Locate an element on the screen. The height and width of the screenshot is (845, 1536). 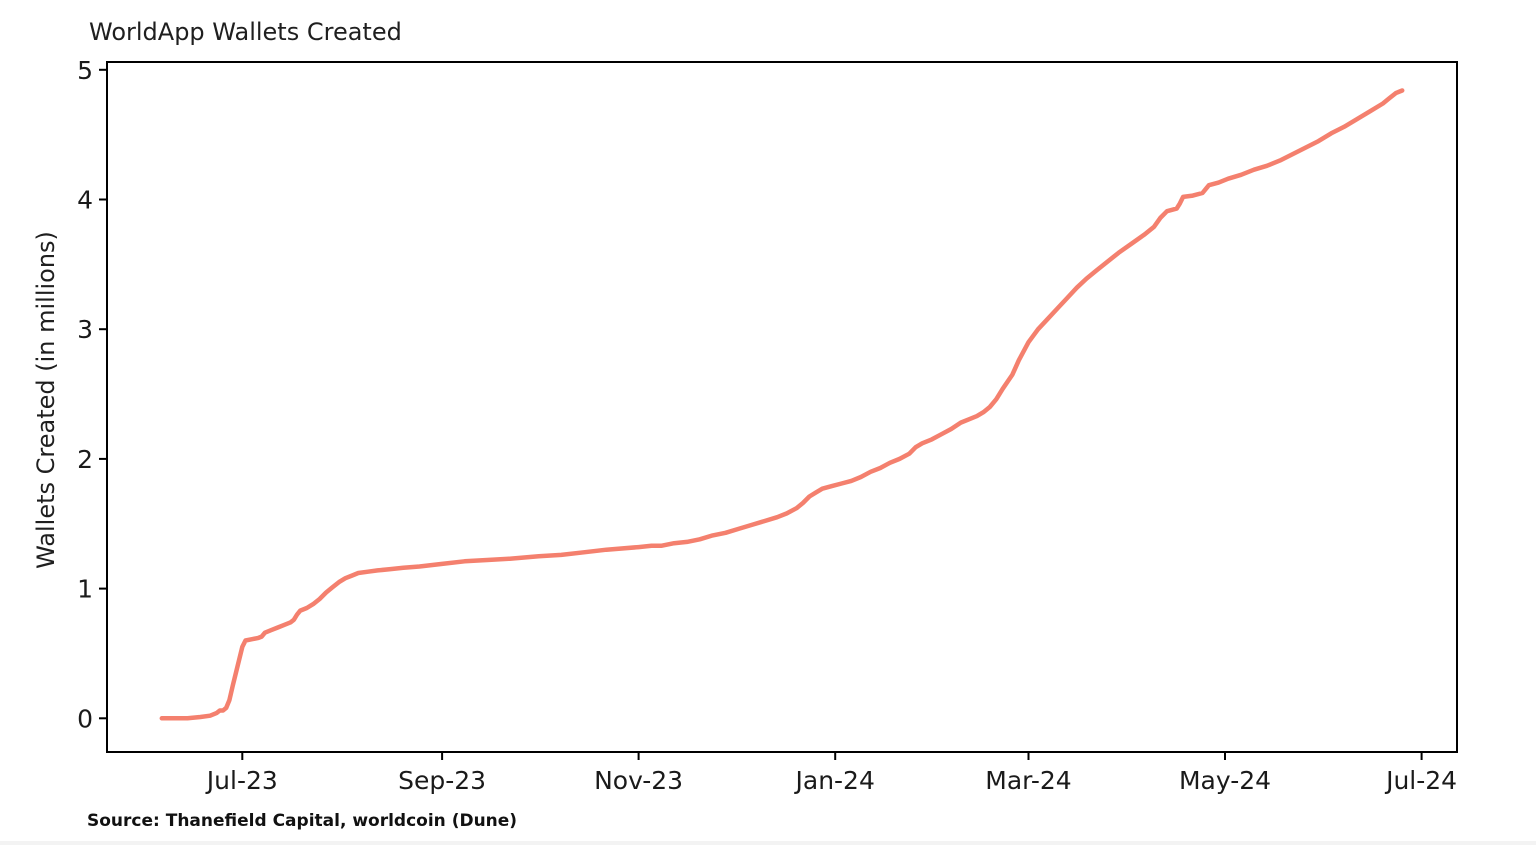
bottom-edge-strip is located at coordinates (768, 843).